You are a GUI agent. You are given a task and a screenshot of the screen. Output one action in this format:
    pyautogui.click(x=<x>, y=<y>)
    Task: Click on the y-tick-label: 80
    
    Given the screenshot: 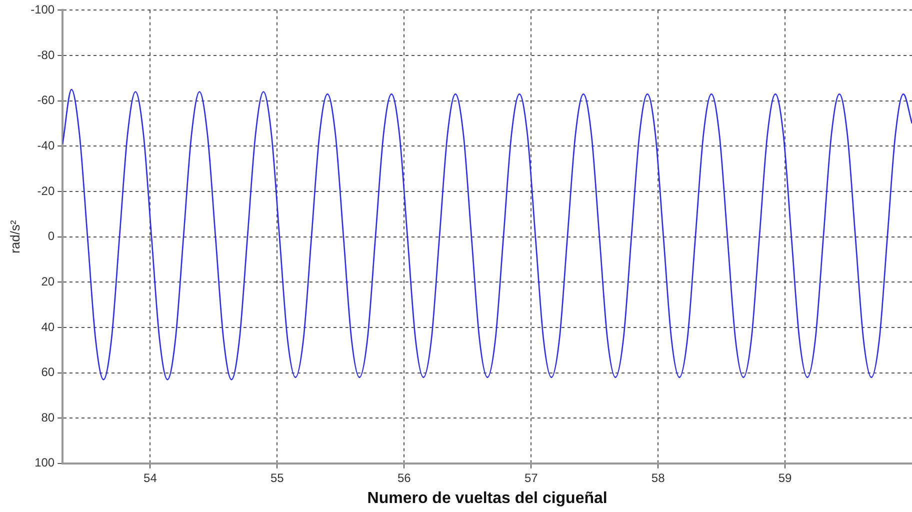 What is the action you would take?
    pyautogui.click(x=48, y=417)
    